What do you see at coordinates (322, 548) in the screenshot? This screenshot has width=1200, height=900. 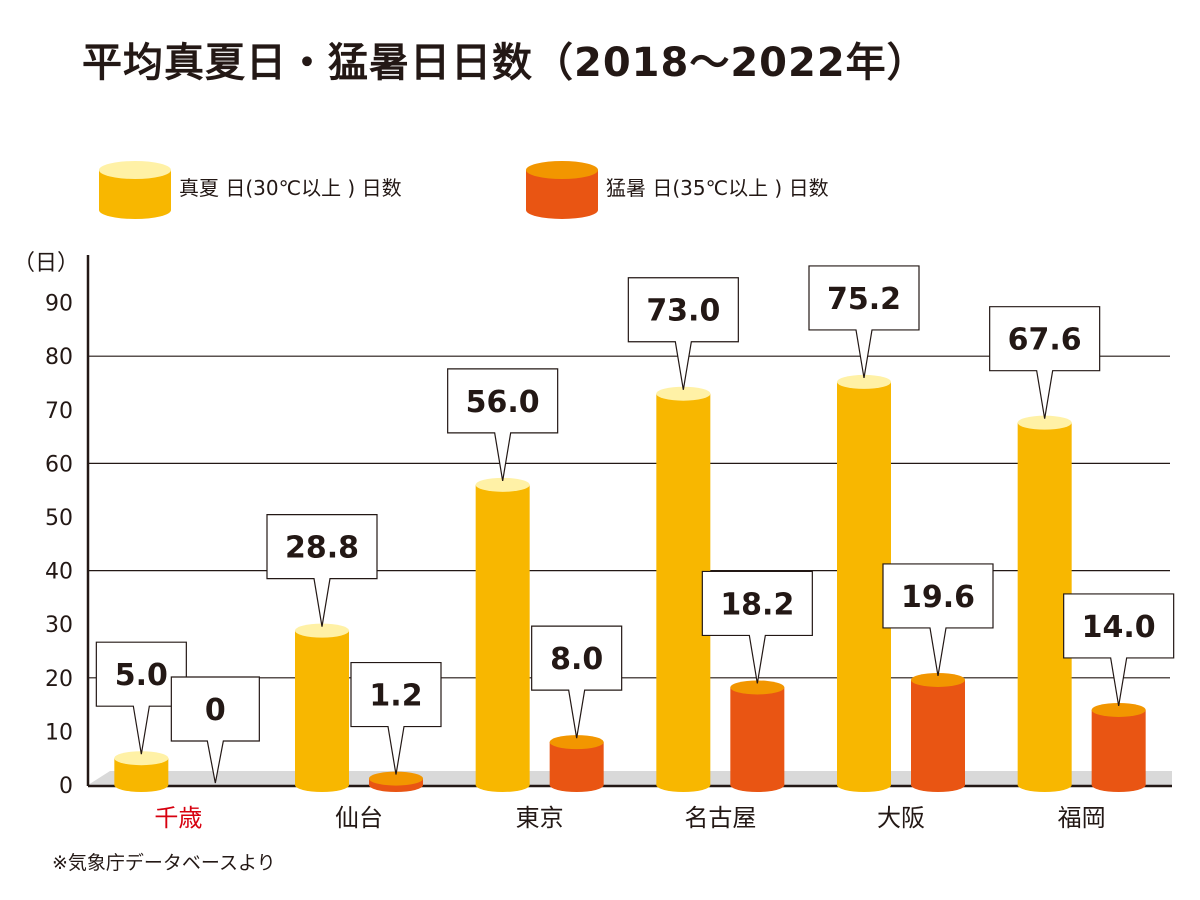 I see `data-label: 28.8` at bounding box center [322, 548].